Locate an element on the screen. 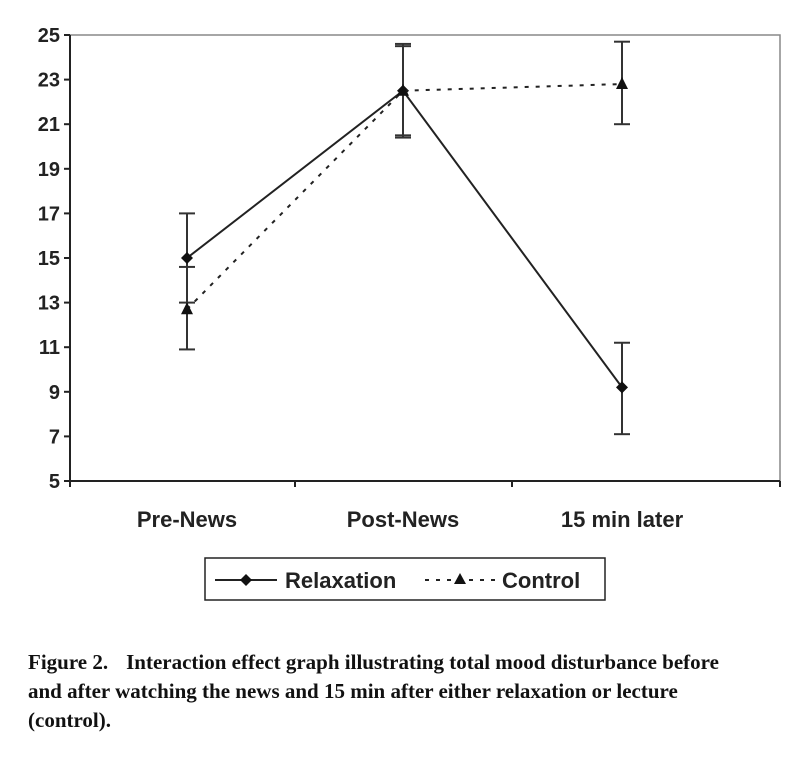 Image resolution: width=800 pixels, height=771 pixels. y-tick-label: 7 is located at coordinates (54, 437).